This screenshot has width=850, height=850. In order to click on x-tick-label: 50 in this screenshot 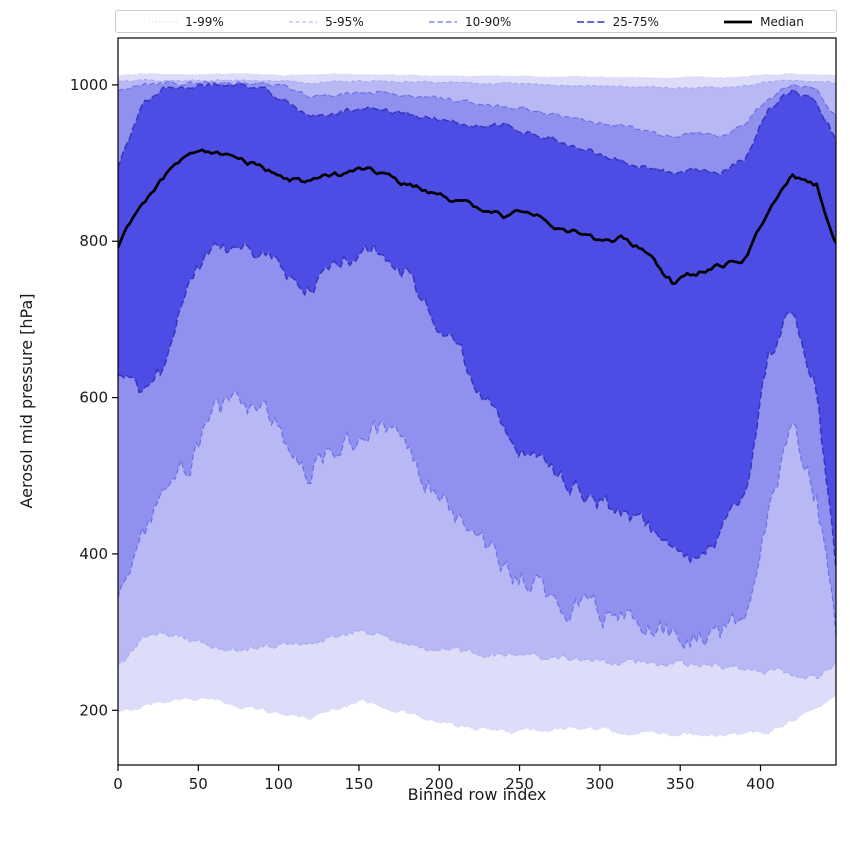, I will do `click(198, 784)`.